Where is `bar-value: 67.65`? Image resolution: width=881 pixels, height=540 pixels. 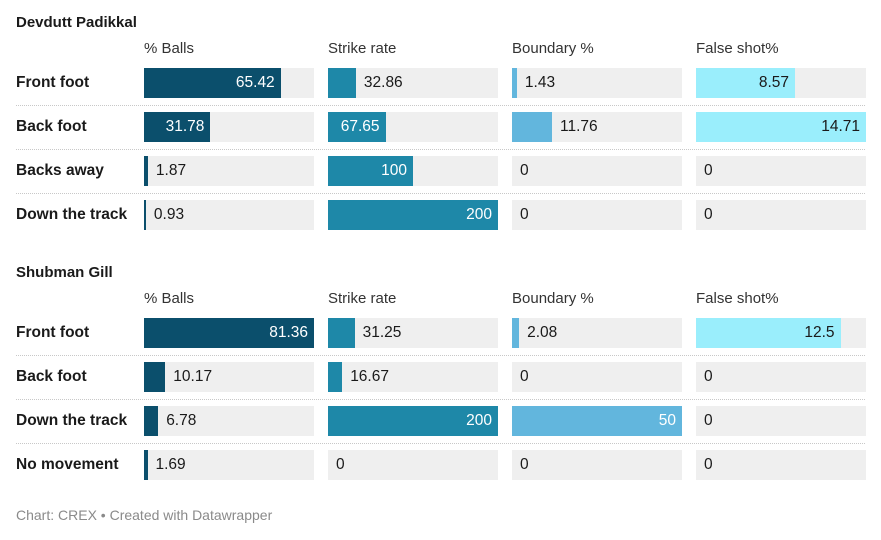
bar-value: 67.65 is located at coordinates (360, 126).